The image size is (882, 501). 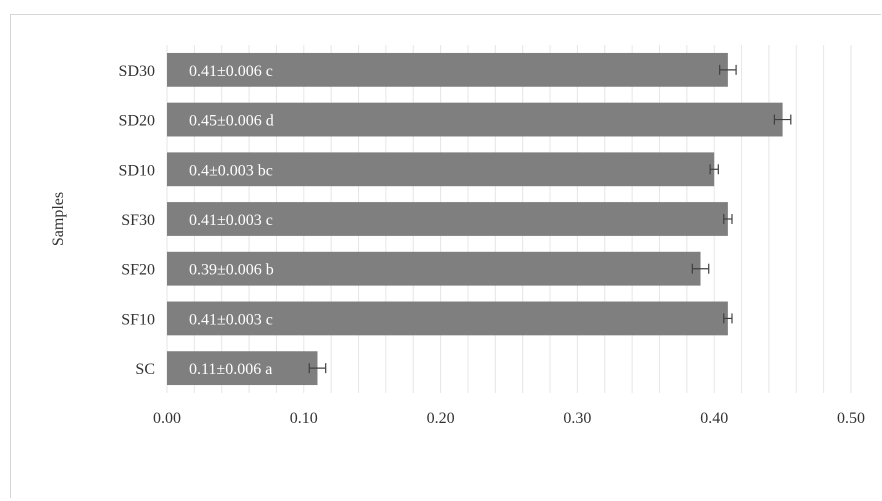 What do you see at coordinates (447, 69) in the screenshot?
I see `bar-sd30` at bounding box center [447, 69].